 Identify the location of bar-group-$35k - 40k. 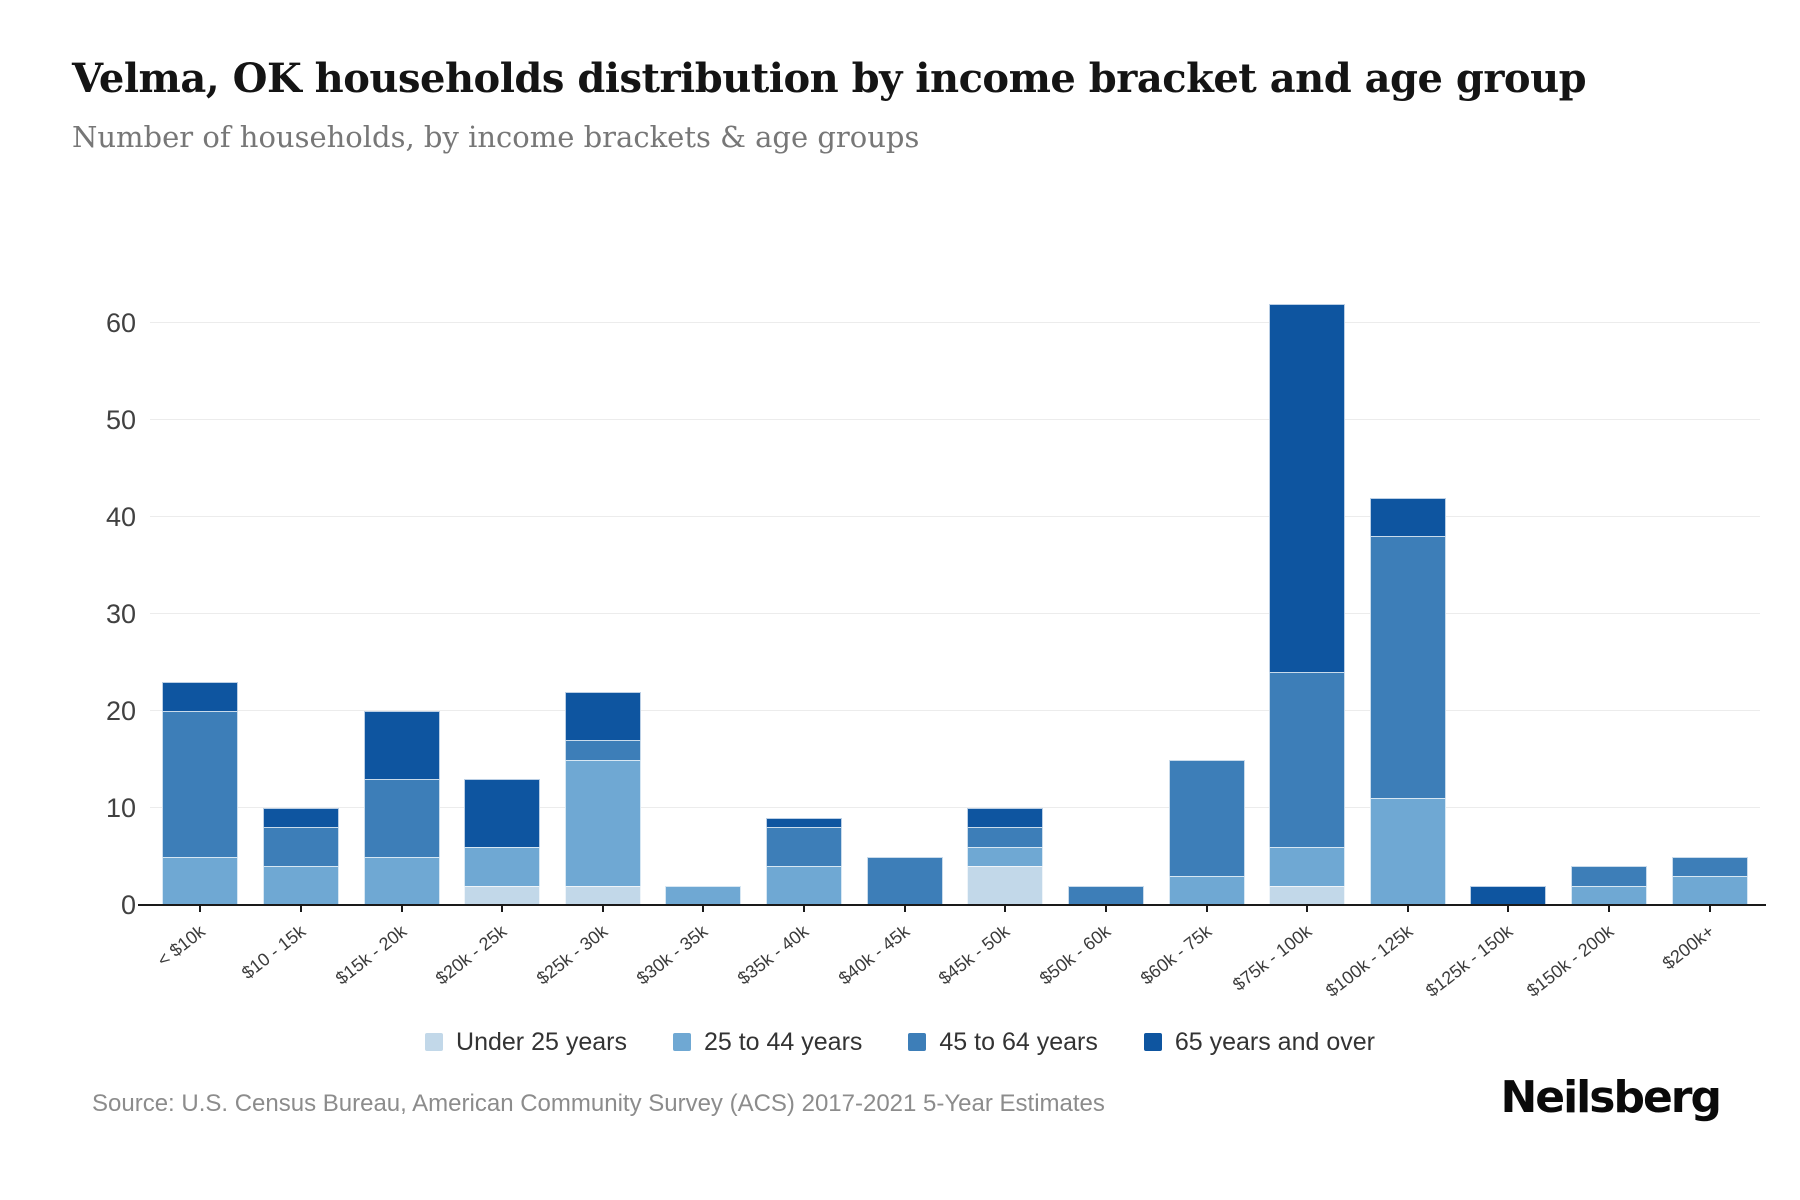
(804, 861).